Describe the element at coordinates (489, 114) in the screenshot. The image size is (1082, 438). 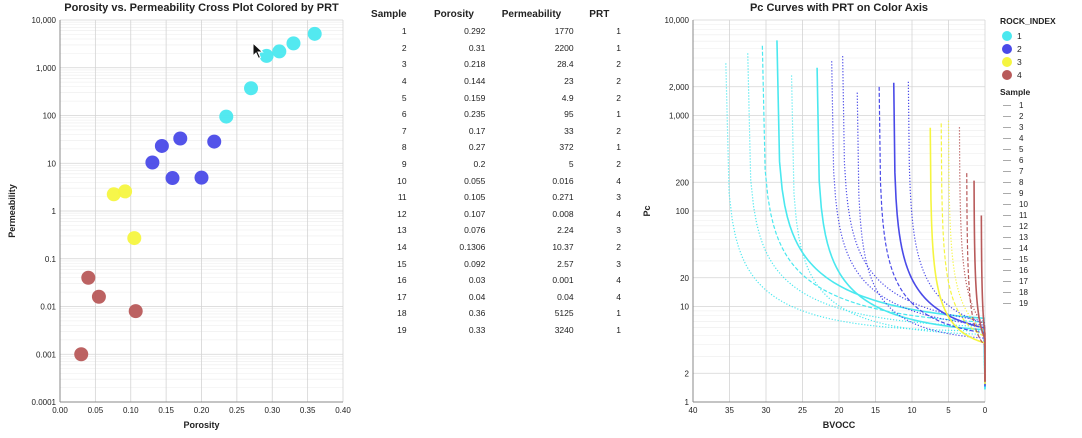
I see `table-row: 6 0.235 95 1` at that location.